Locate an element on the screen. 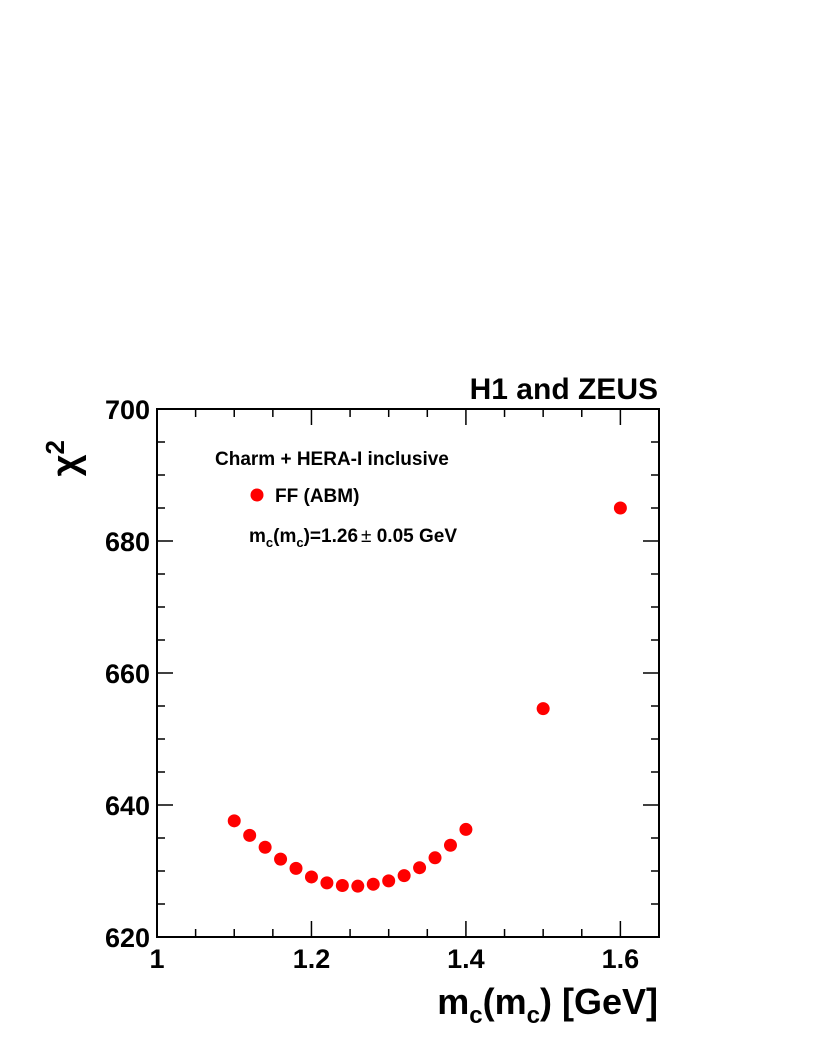  x-title-paren: (m is located at coordinates (505, 1001).